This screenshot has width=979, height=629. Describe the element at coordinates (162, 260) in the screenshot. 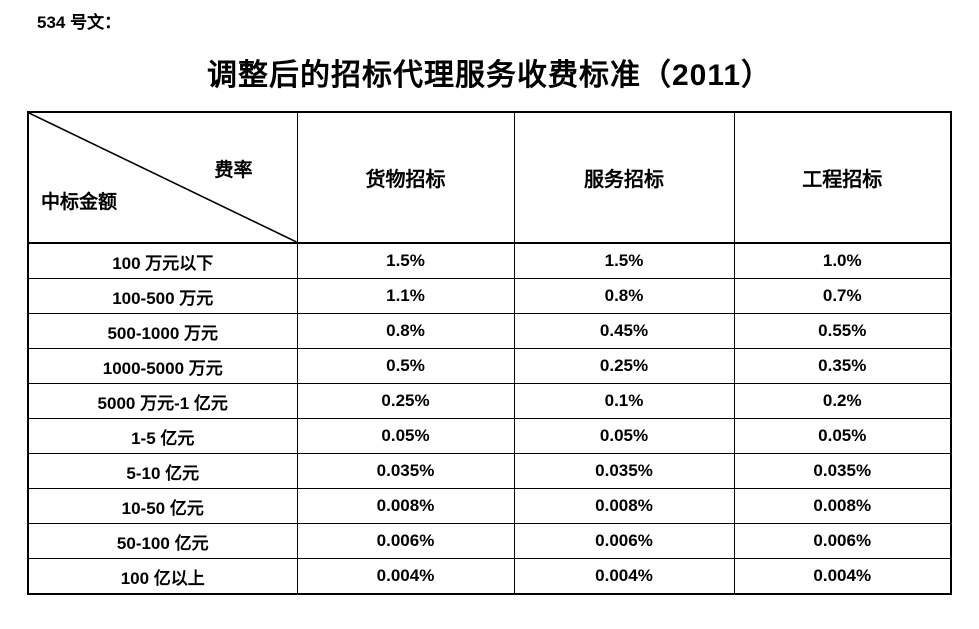

I see `row-label: 100 万元以下` at that location.